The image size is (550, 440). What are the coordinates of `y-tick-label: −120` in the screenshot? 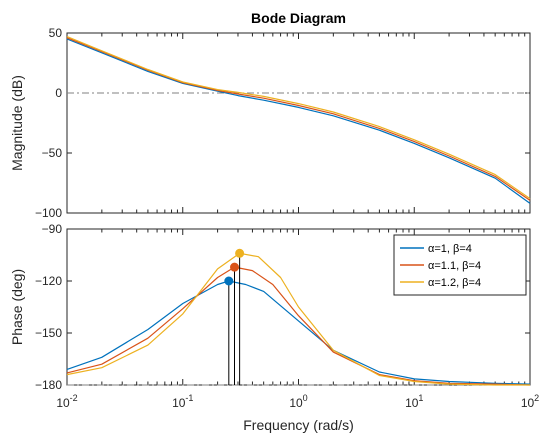 It's located at (48, 281).